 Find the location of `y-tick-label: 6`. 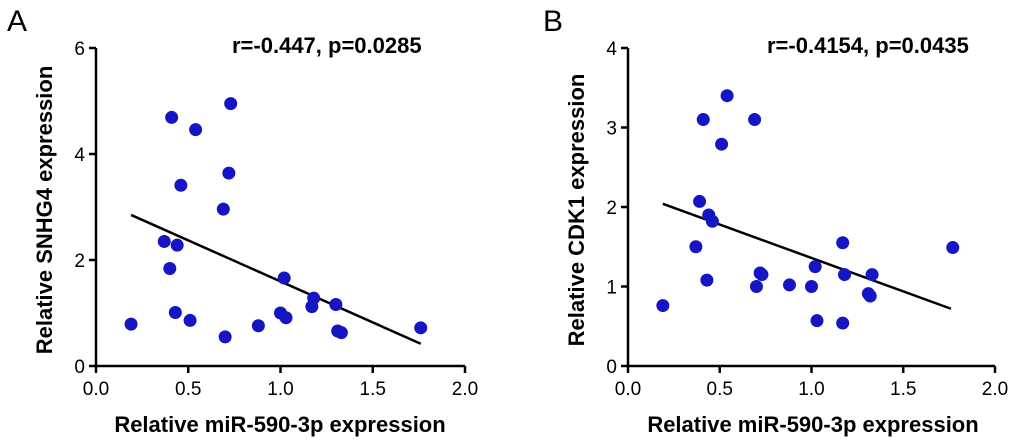

y-tick-label: 6 is located at coordinates (79, 49).